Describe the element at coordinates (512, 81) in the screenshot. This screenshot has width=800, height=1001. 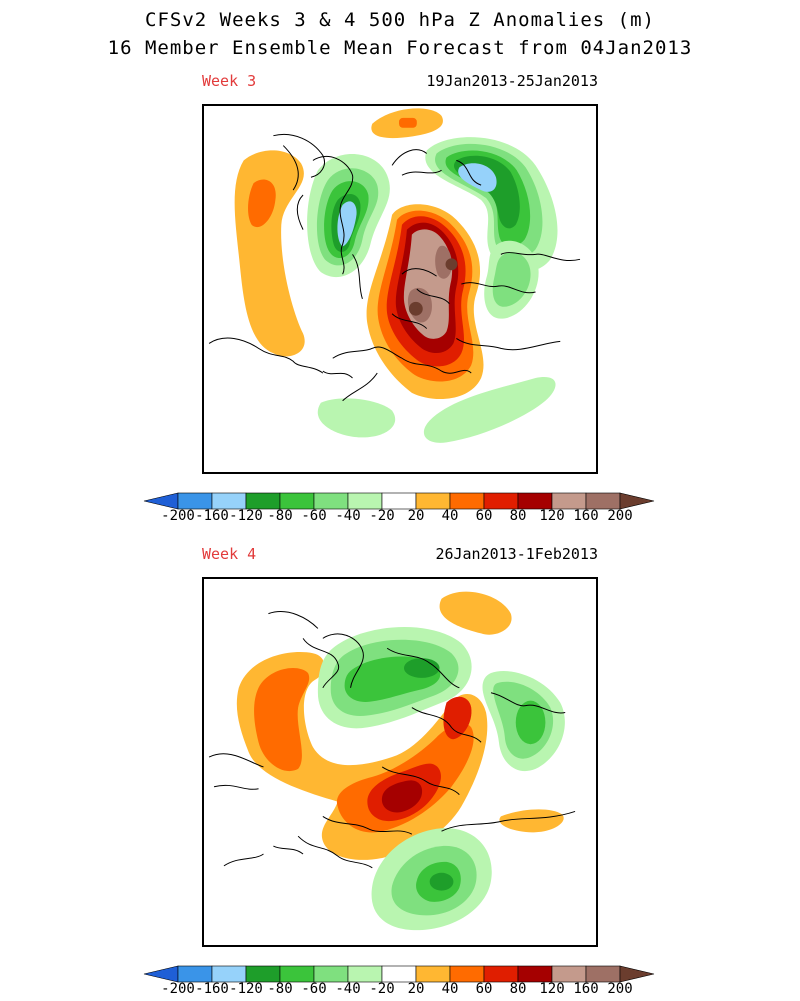
I see `week3-dates: 19Jan2013-25Jan2013` at that location.